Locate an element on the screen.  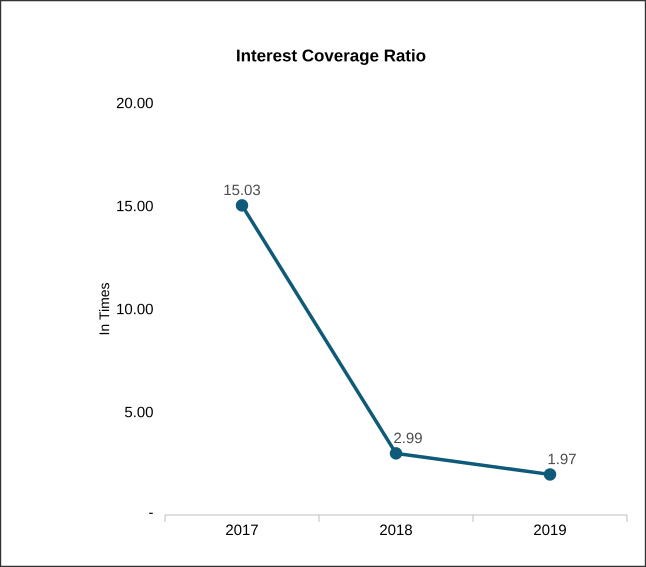
x-tick-label: 2018 is located at coordinates (396, 530).